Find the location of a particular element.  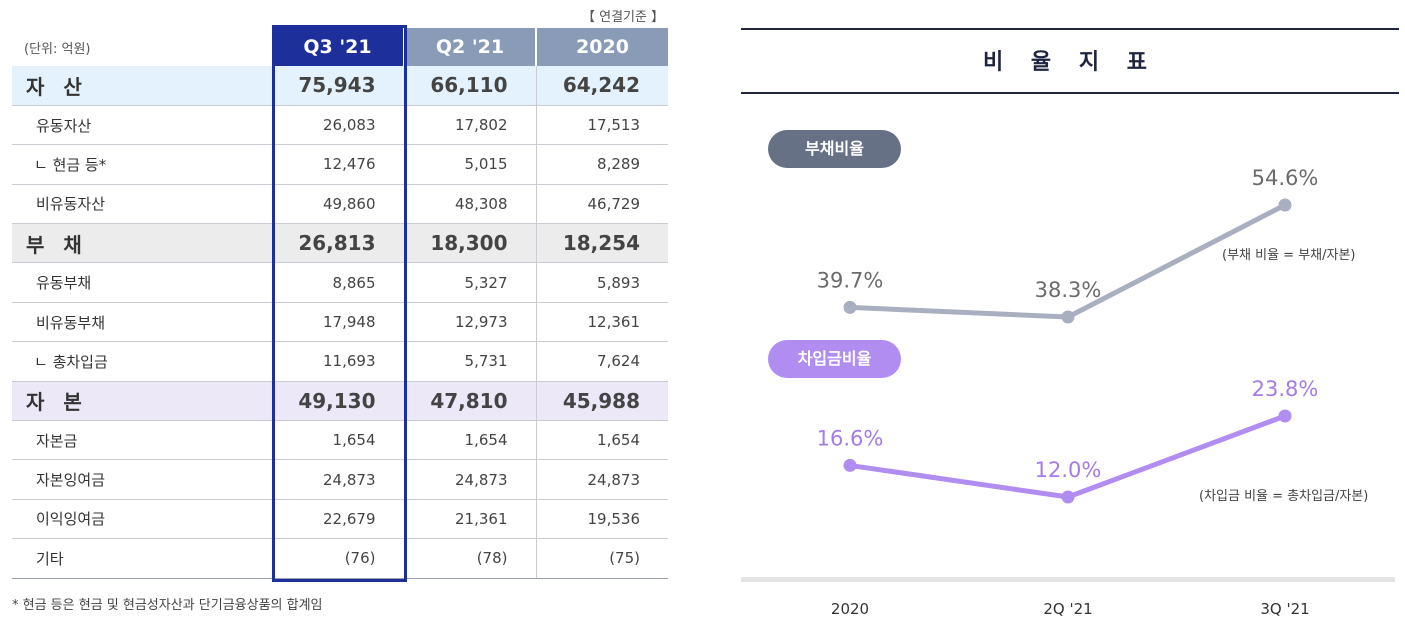

x-tick-label-1: 2Q '21 is located at coordinates (1067, 609).